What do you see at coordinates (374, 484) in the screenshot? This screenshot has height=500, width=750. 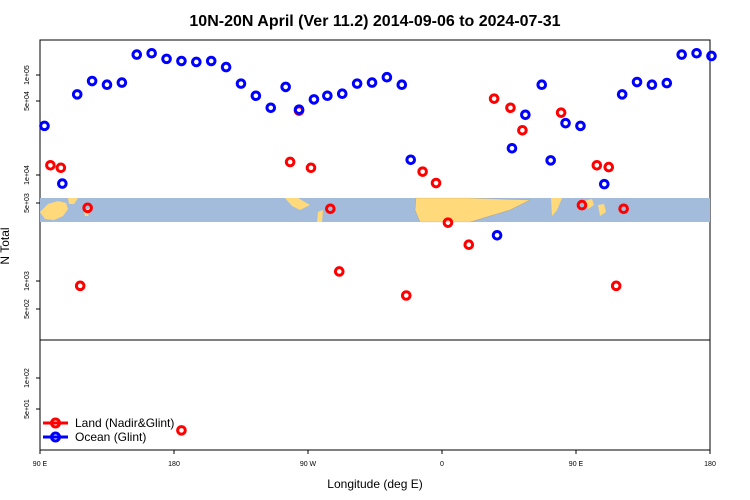 I see `x-axis-title: Longitude (deg E)` at bounding box center [374, 484].